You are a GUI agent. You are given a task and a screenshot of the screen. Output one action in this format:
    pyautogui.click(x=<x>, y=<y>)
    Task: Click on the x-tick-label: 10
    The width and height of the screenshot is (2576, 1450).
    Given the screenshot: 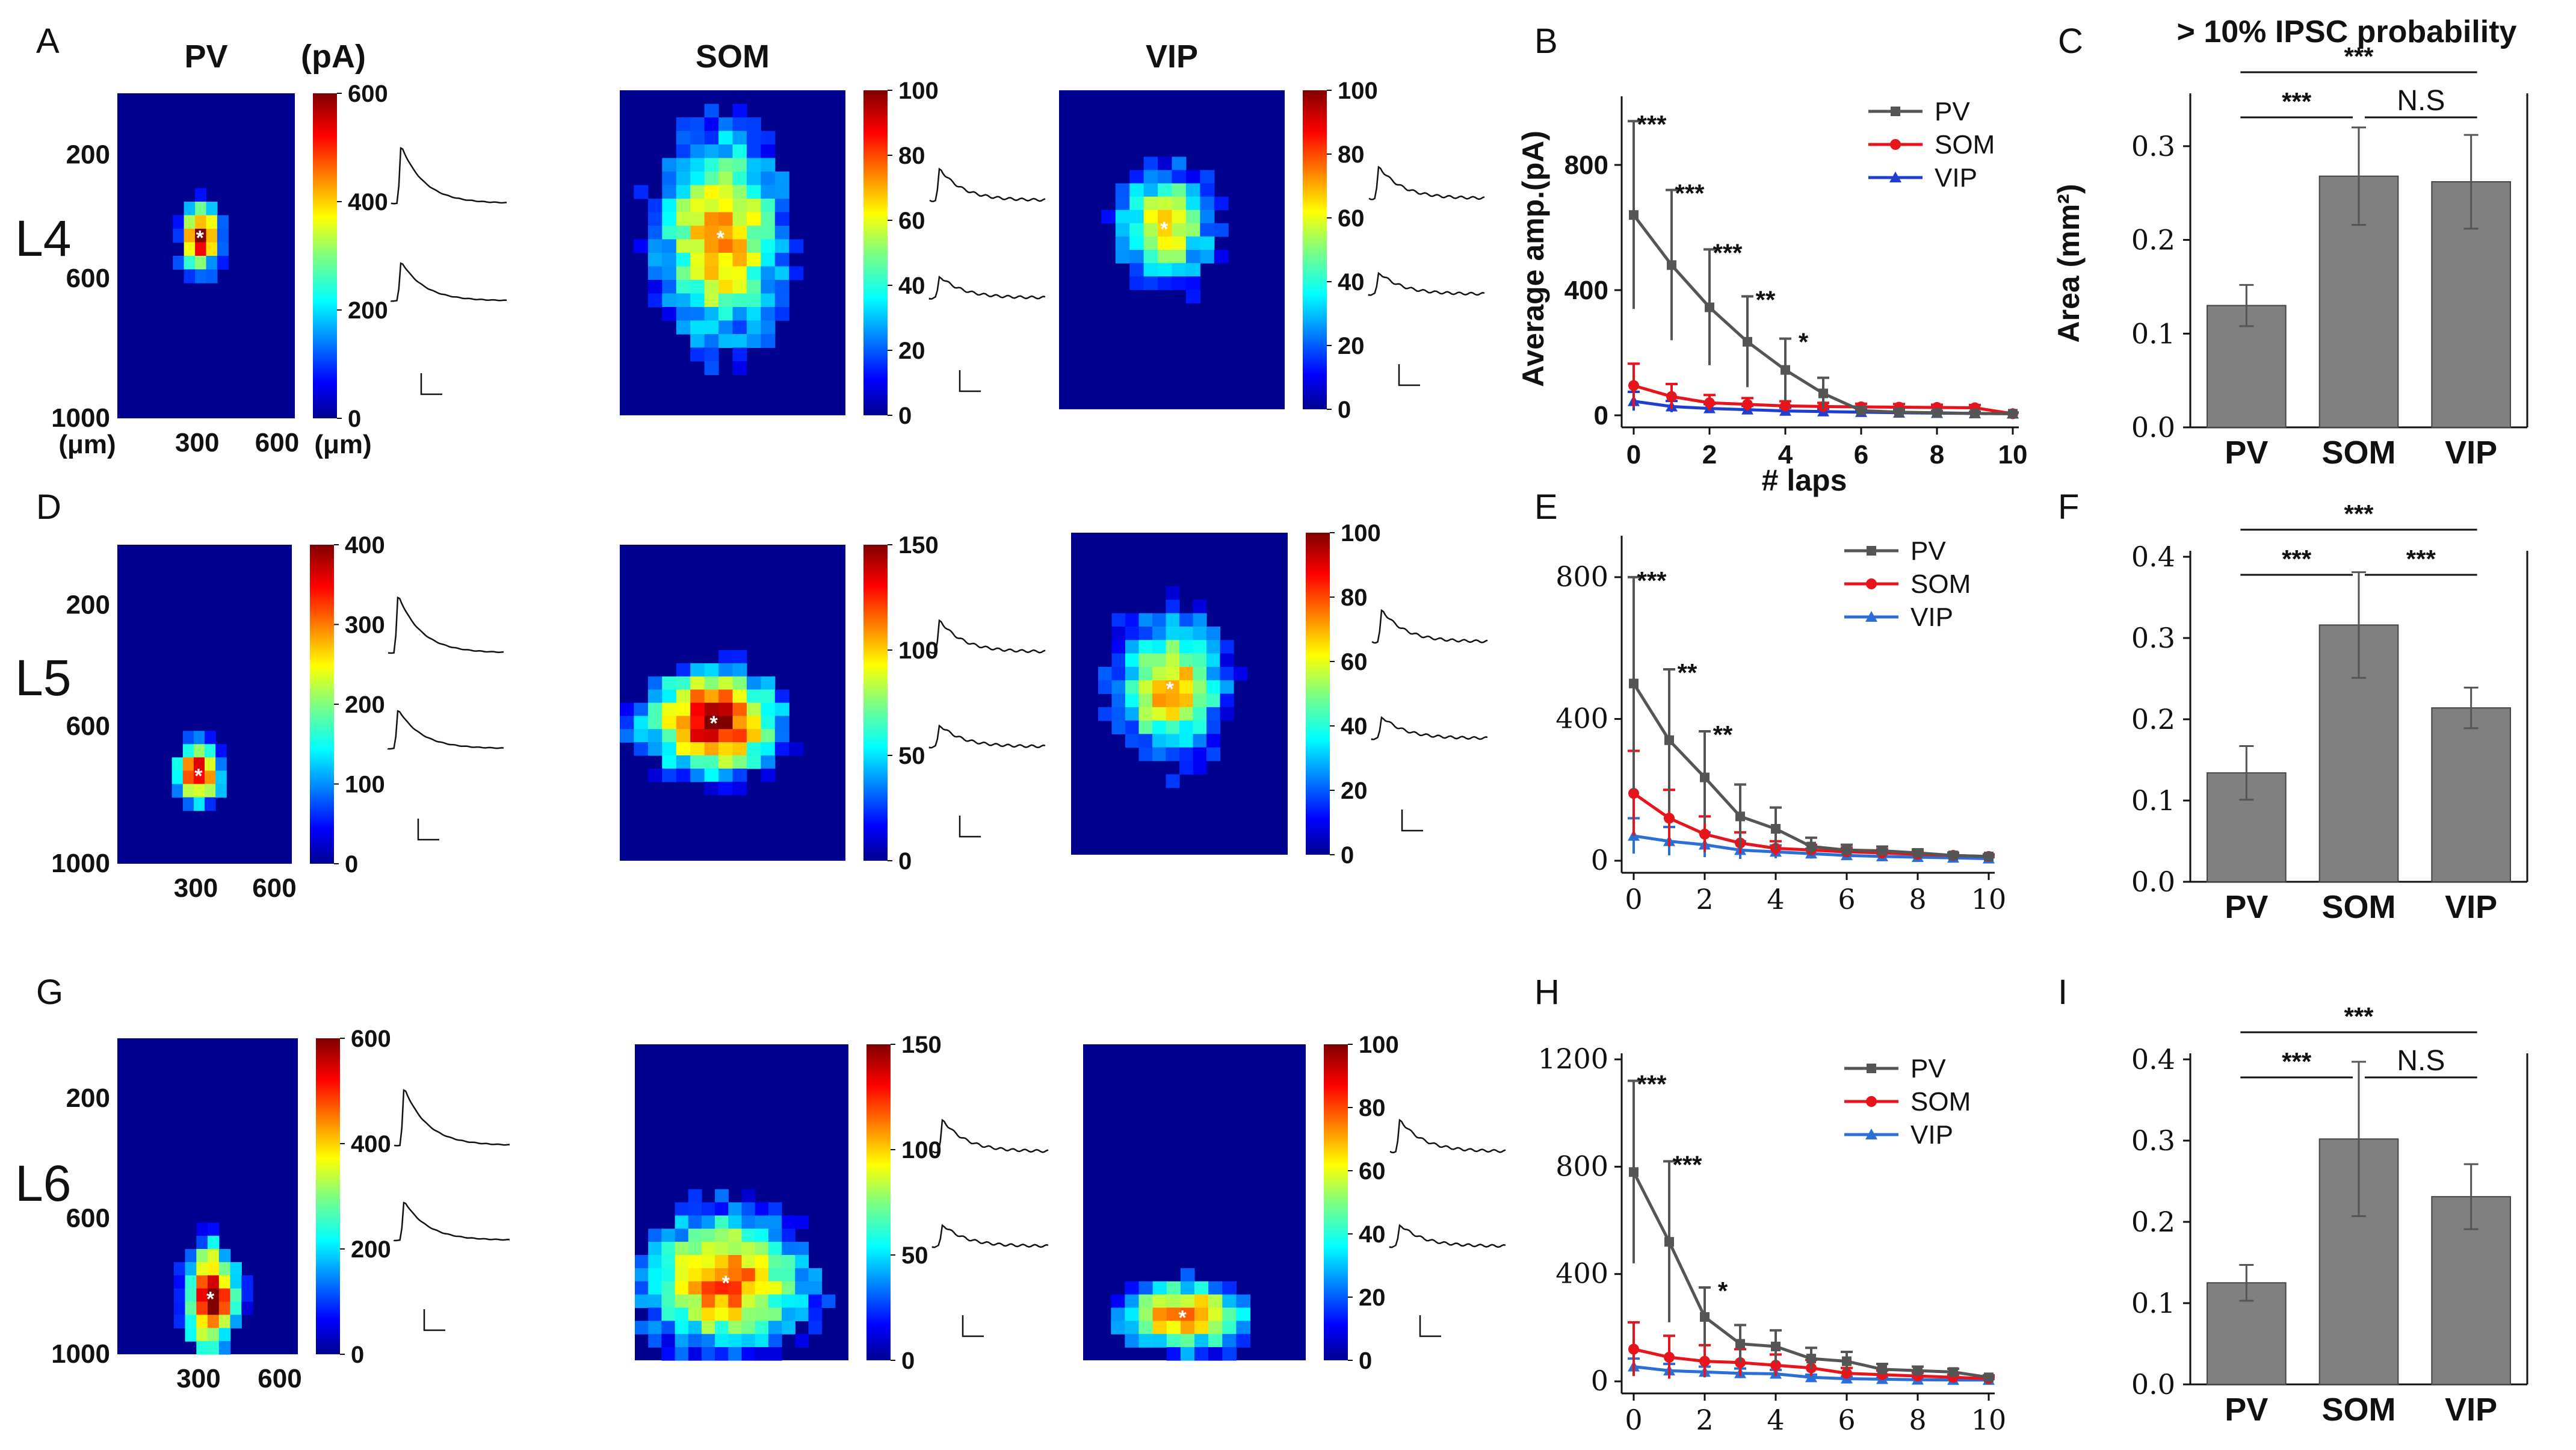 What is the action you would take?
    pyautogui.click(x=1989, y=1420)
    